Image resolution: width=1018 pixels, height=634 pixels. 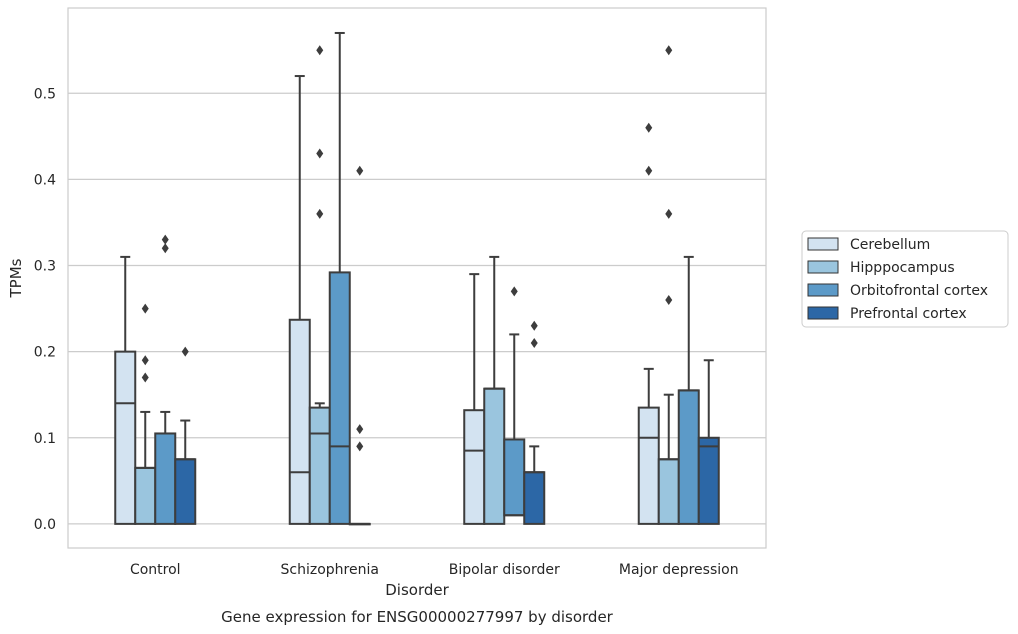 I want to click on legend-label: Hipppocampus, so click(x=902, y=268).